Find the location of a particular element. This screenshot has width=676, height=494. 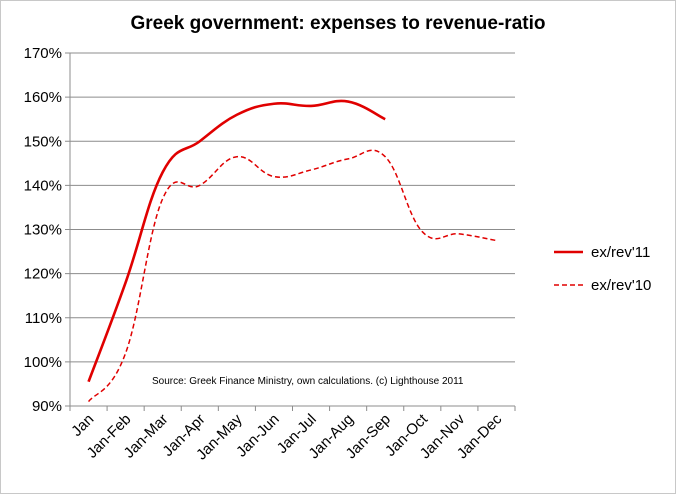

y-tick-label: 90% is located at coordinates (47, 406).